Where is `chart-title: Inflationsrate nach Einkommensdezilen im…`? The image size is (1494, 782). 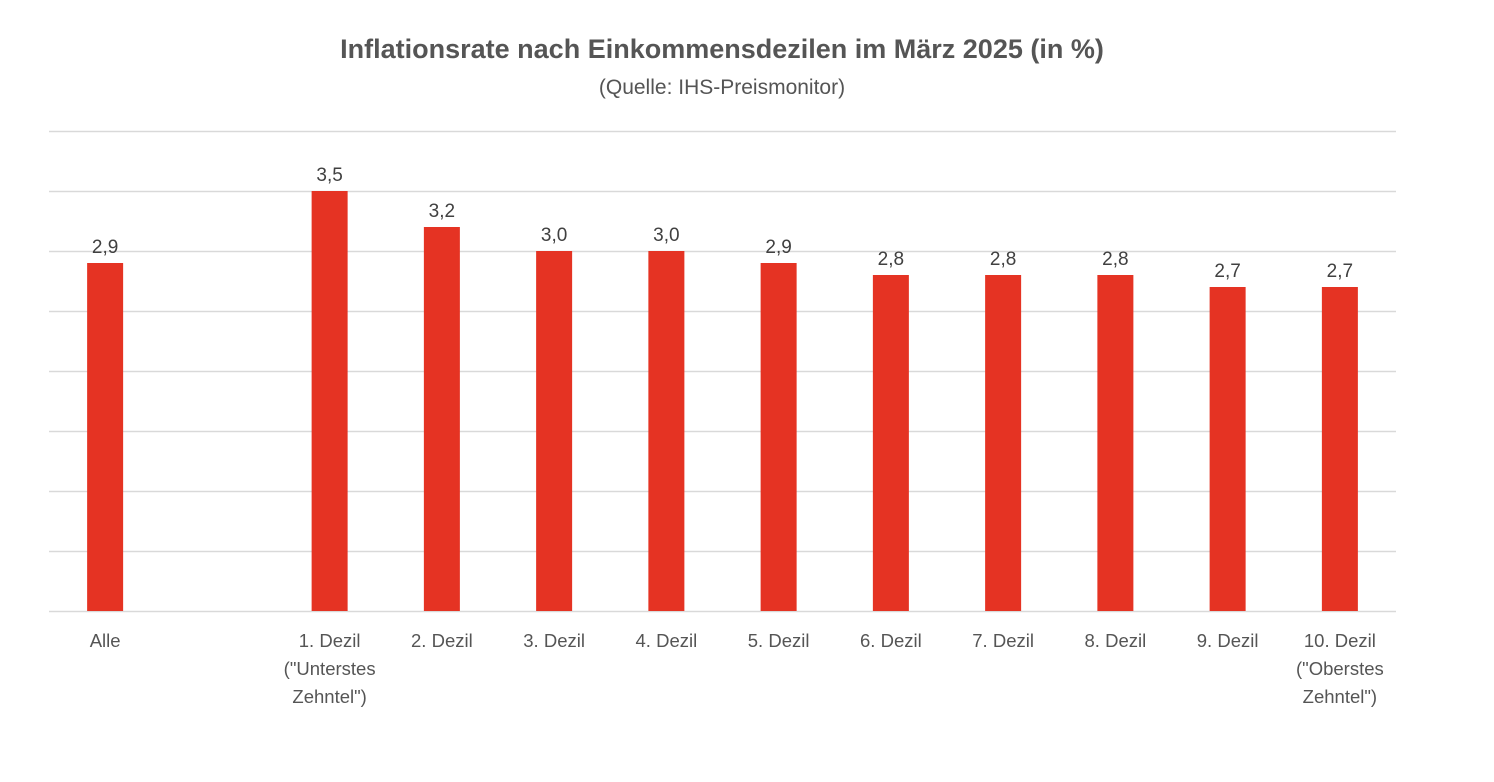 chart-title: Inflationsrate nach Einkommensdezilen im… is located at coordinates (722, 49).